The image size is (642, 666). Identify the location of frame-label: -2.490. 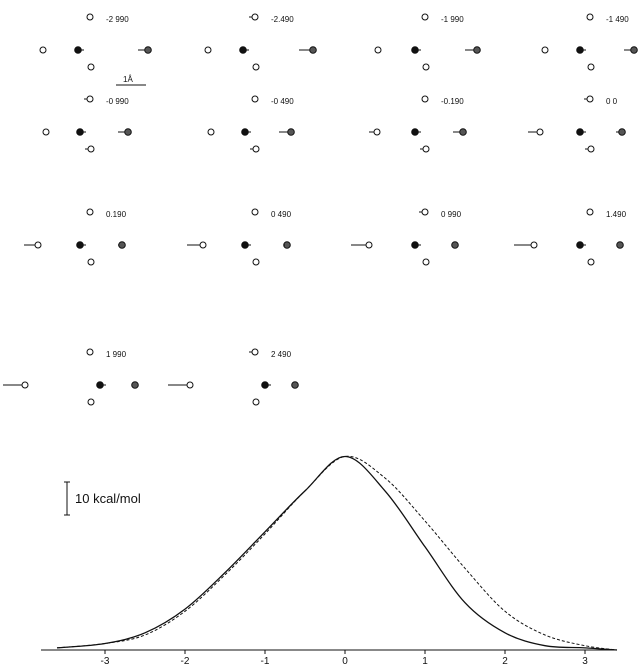
(282, 19).